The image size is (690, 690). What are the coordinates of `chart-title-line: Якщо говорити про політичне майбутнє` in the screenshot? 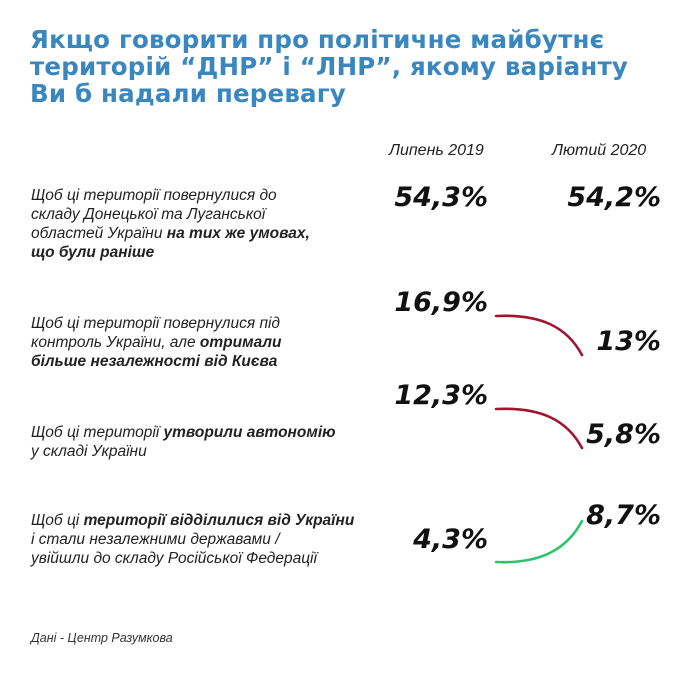 It's located at (317, 39).